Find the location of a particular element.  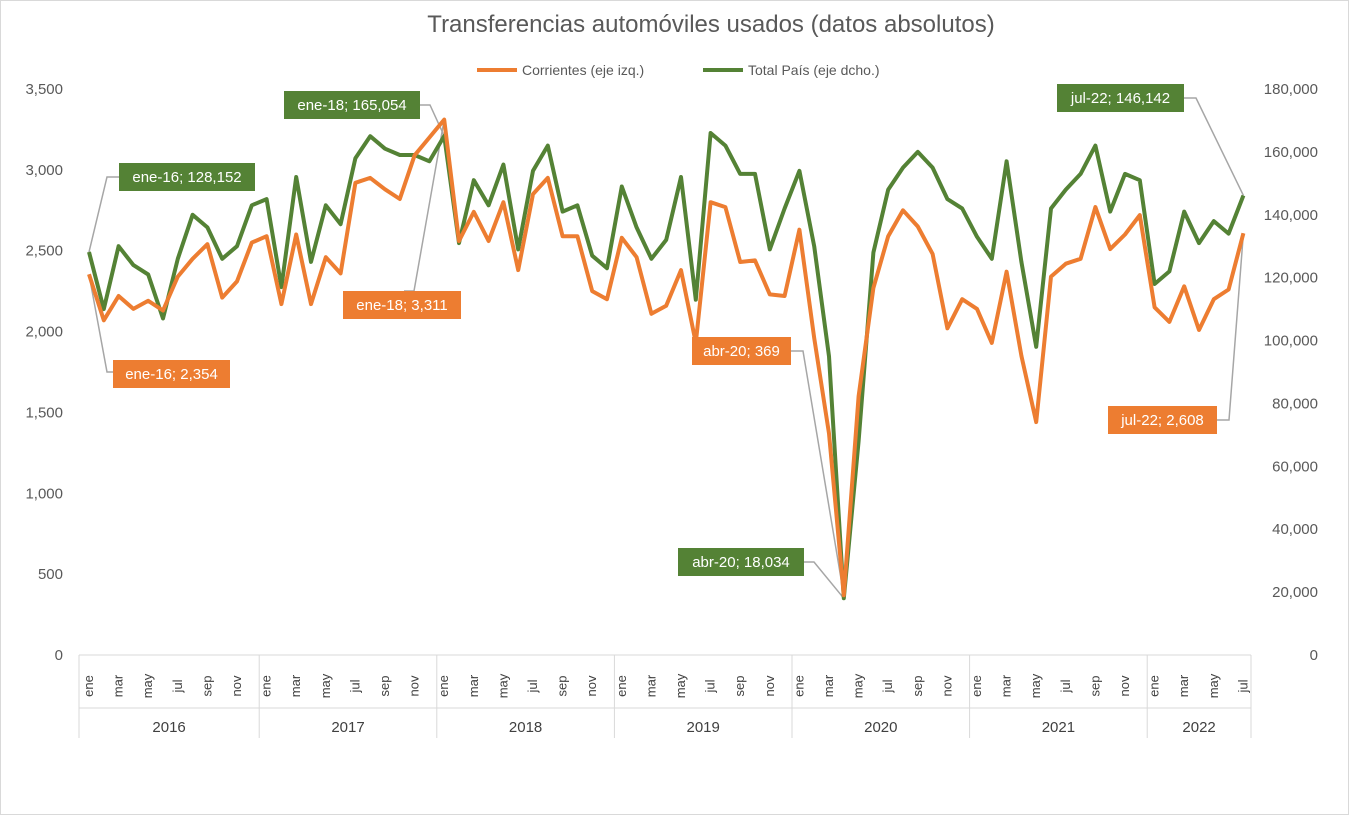

right-tick-label: 140,000 is located at coordinates (1291, 215).